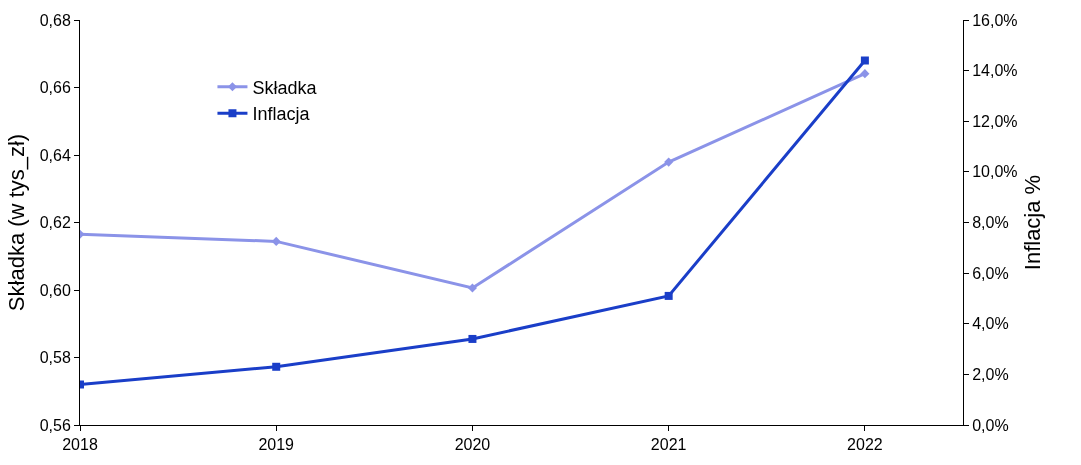  I want to click on x-tick-label: 2019, so click(276, 445).